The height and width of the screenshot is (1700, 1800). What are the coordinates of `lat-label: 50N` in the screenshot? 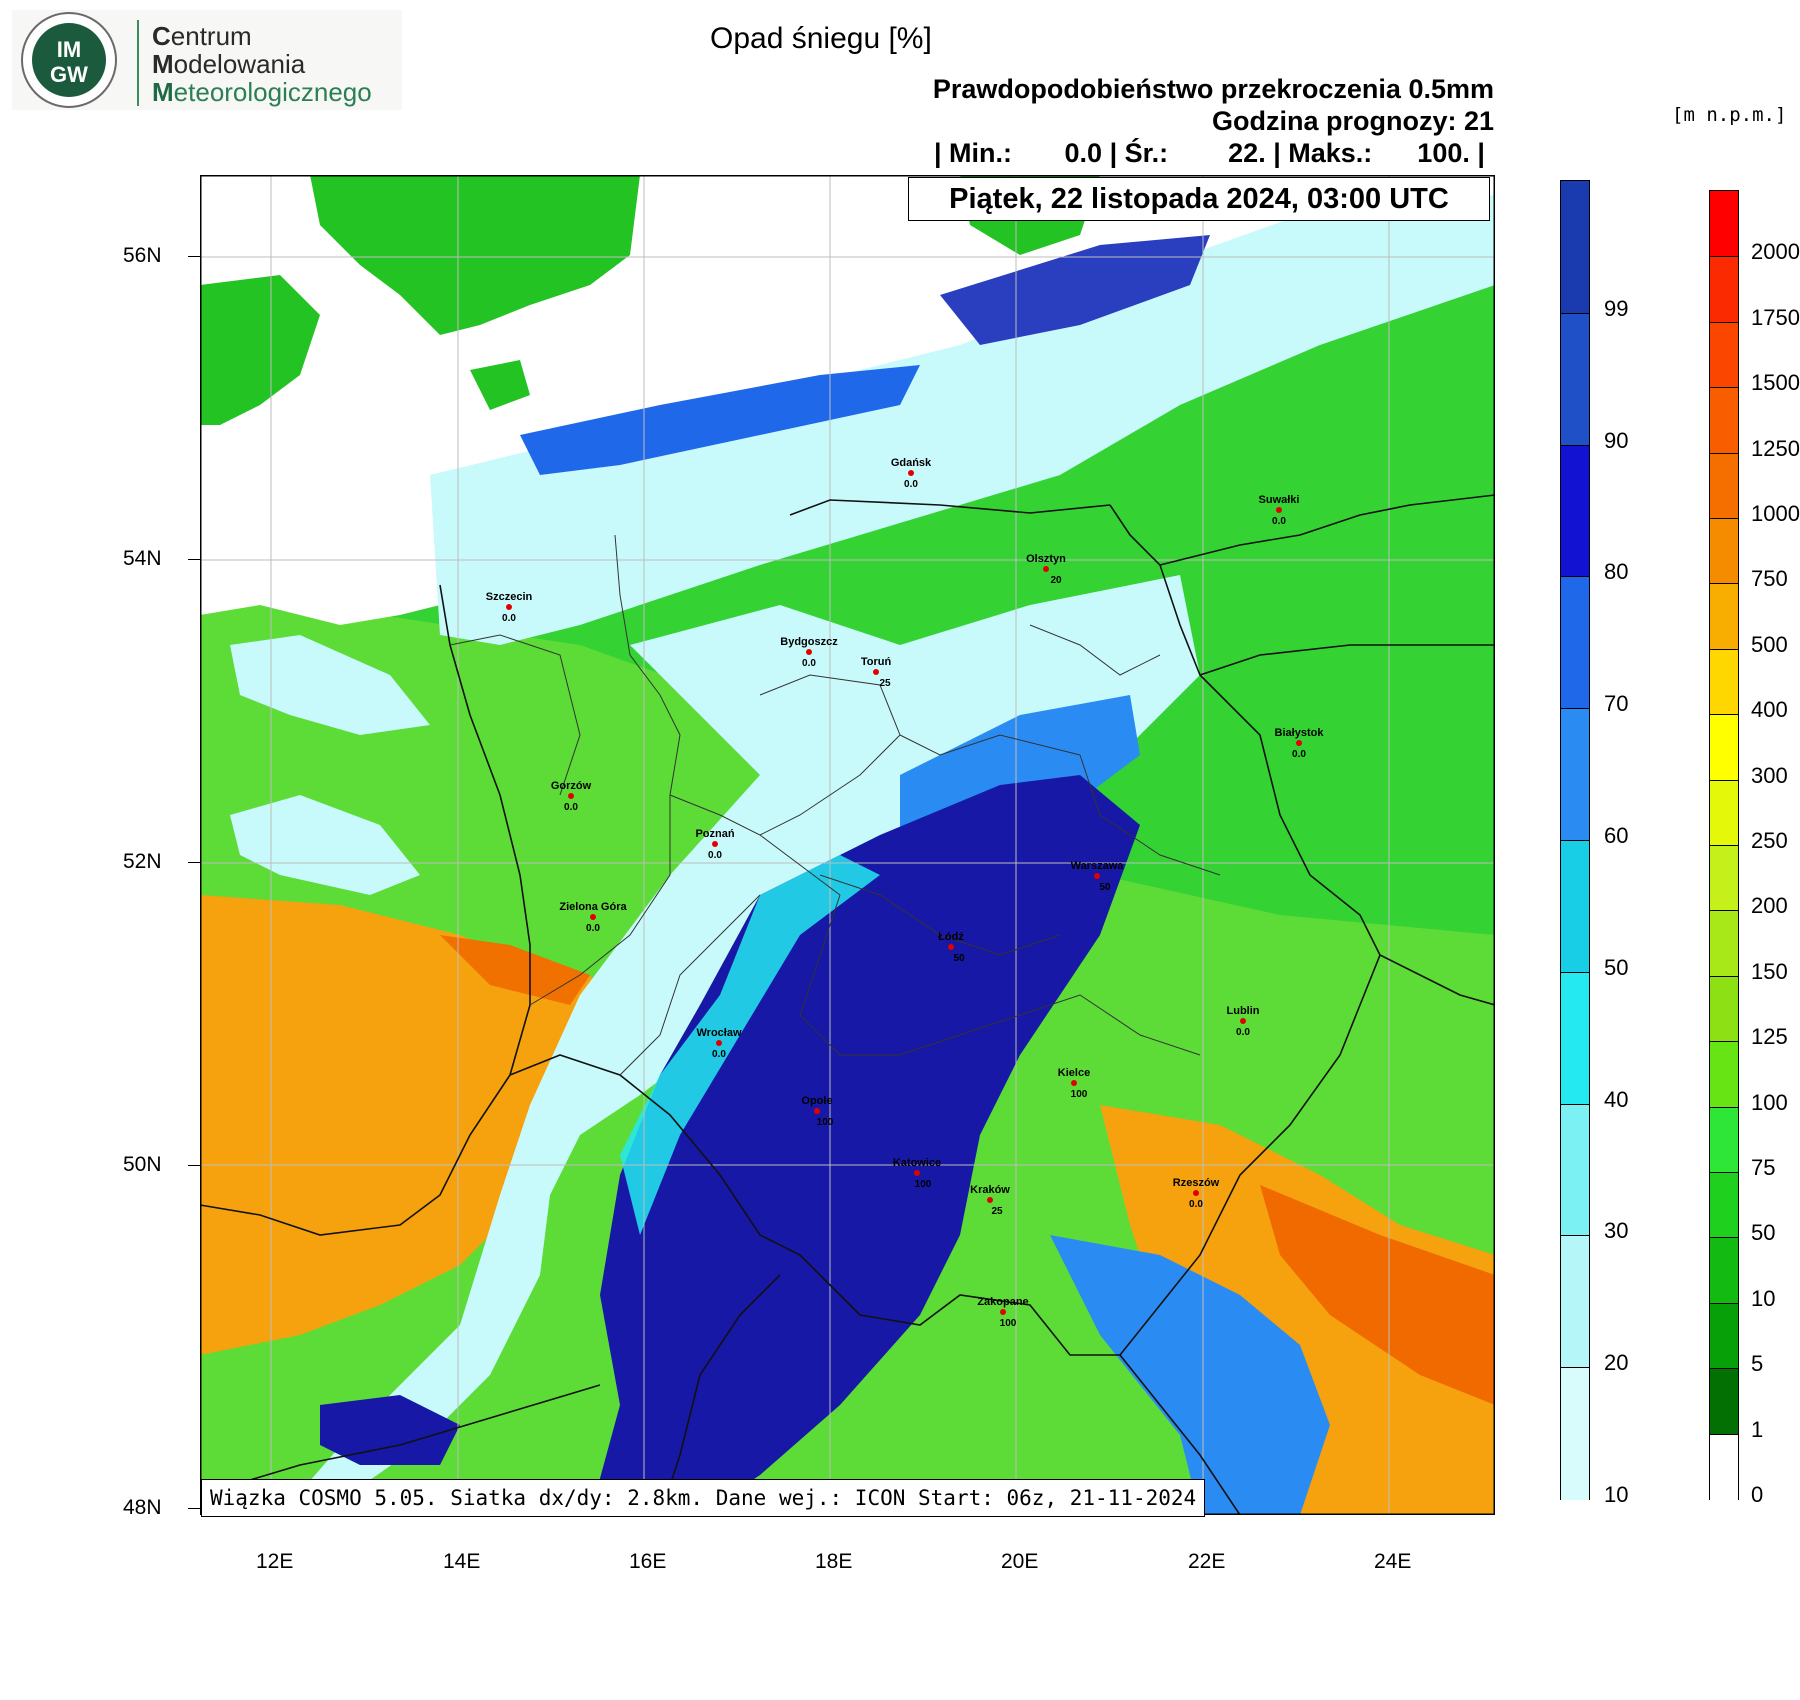 It's located at (142, 1164).